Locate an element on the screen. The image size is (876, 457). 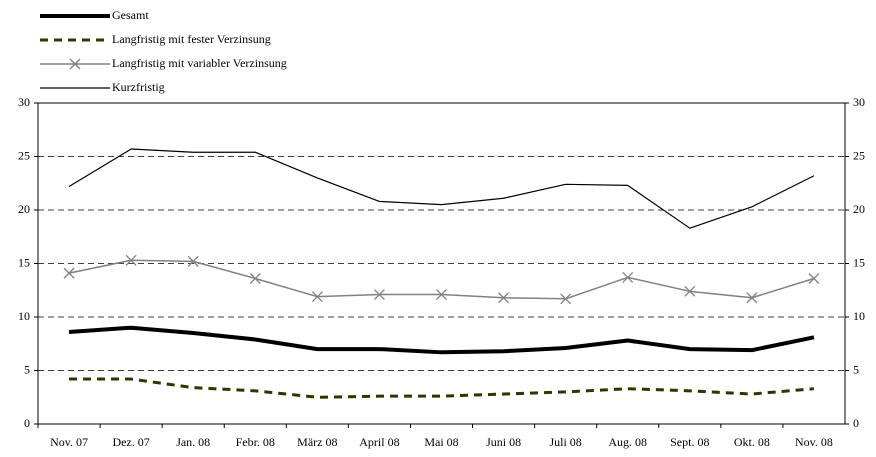
x-tick-label: April 08 is located at coordinates (379, 442).